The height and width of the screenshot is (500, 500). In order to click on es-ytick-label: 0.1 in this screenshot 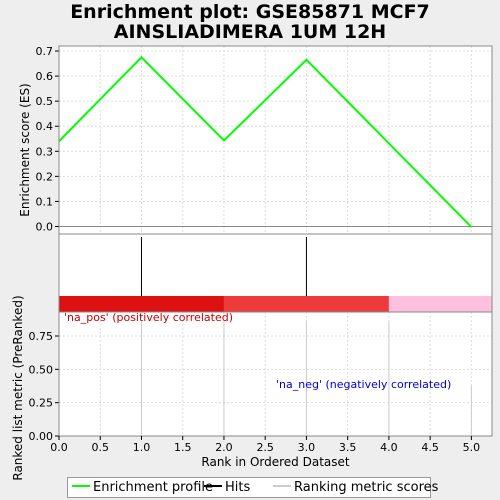, I will do `click(45, 201)`.